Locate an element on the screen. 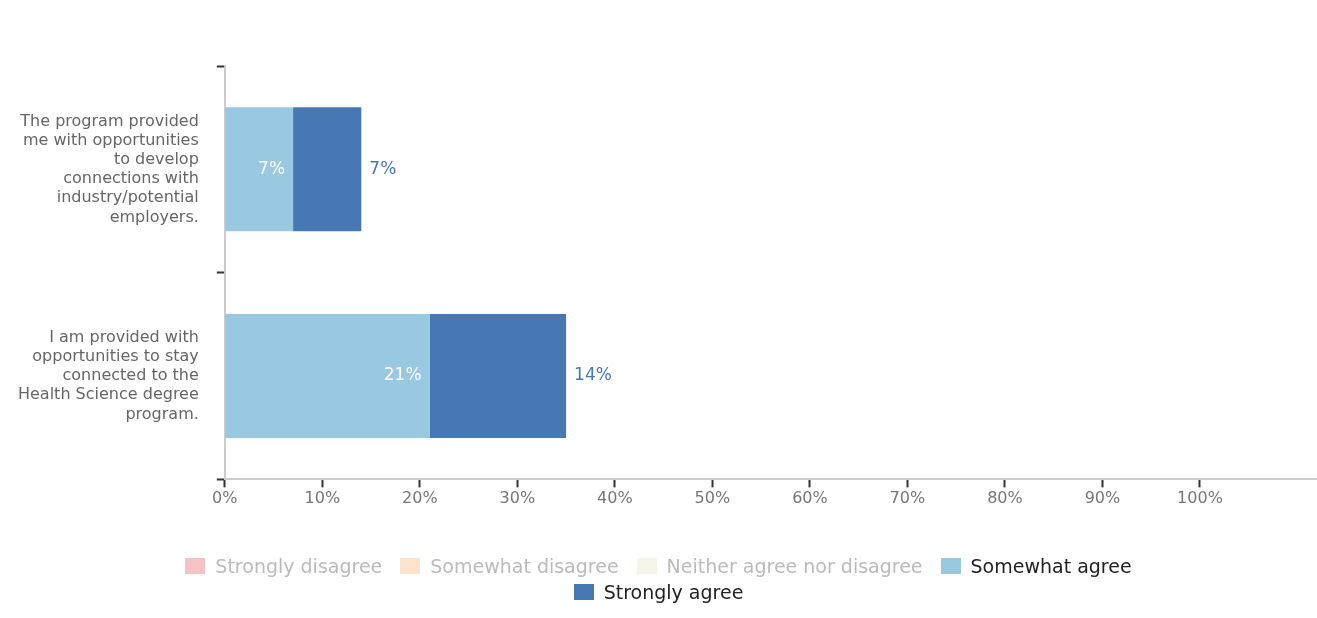 This screenshot has height=618, width=1317. x-tick-label: 30% is located at coordinates (517, 498).